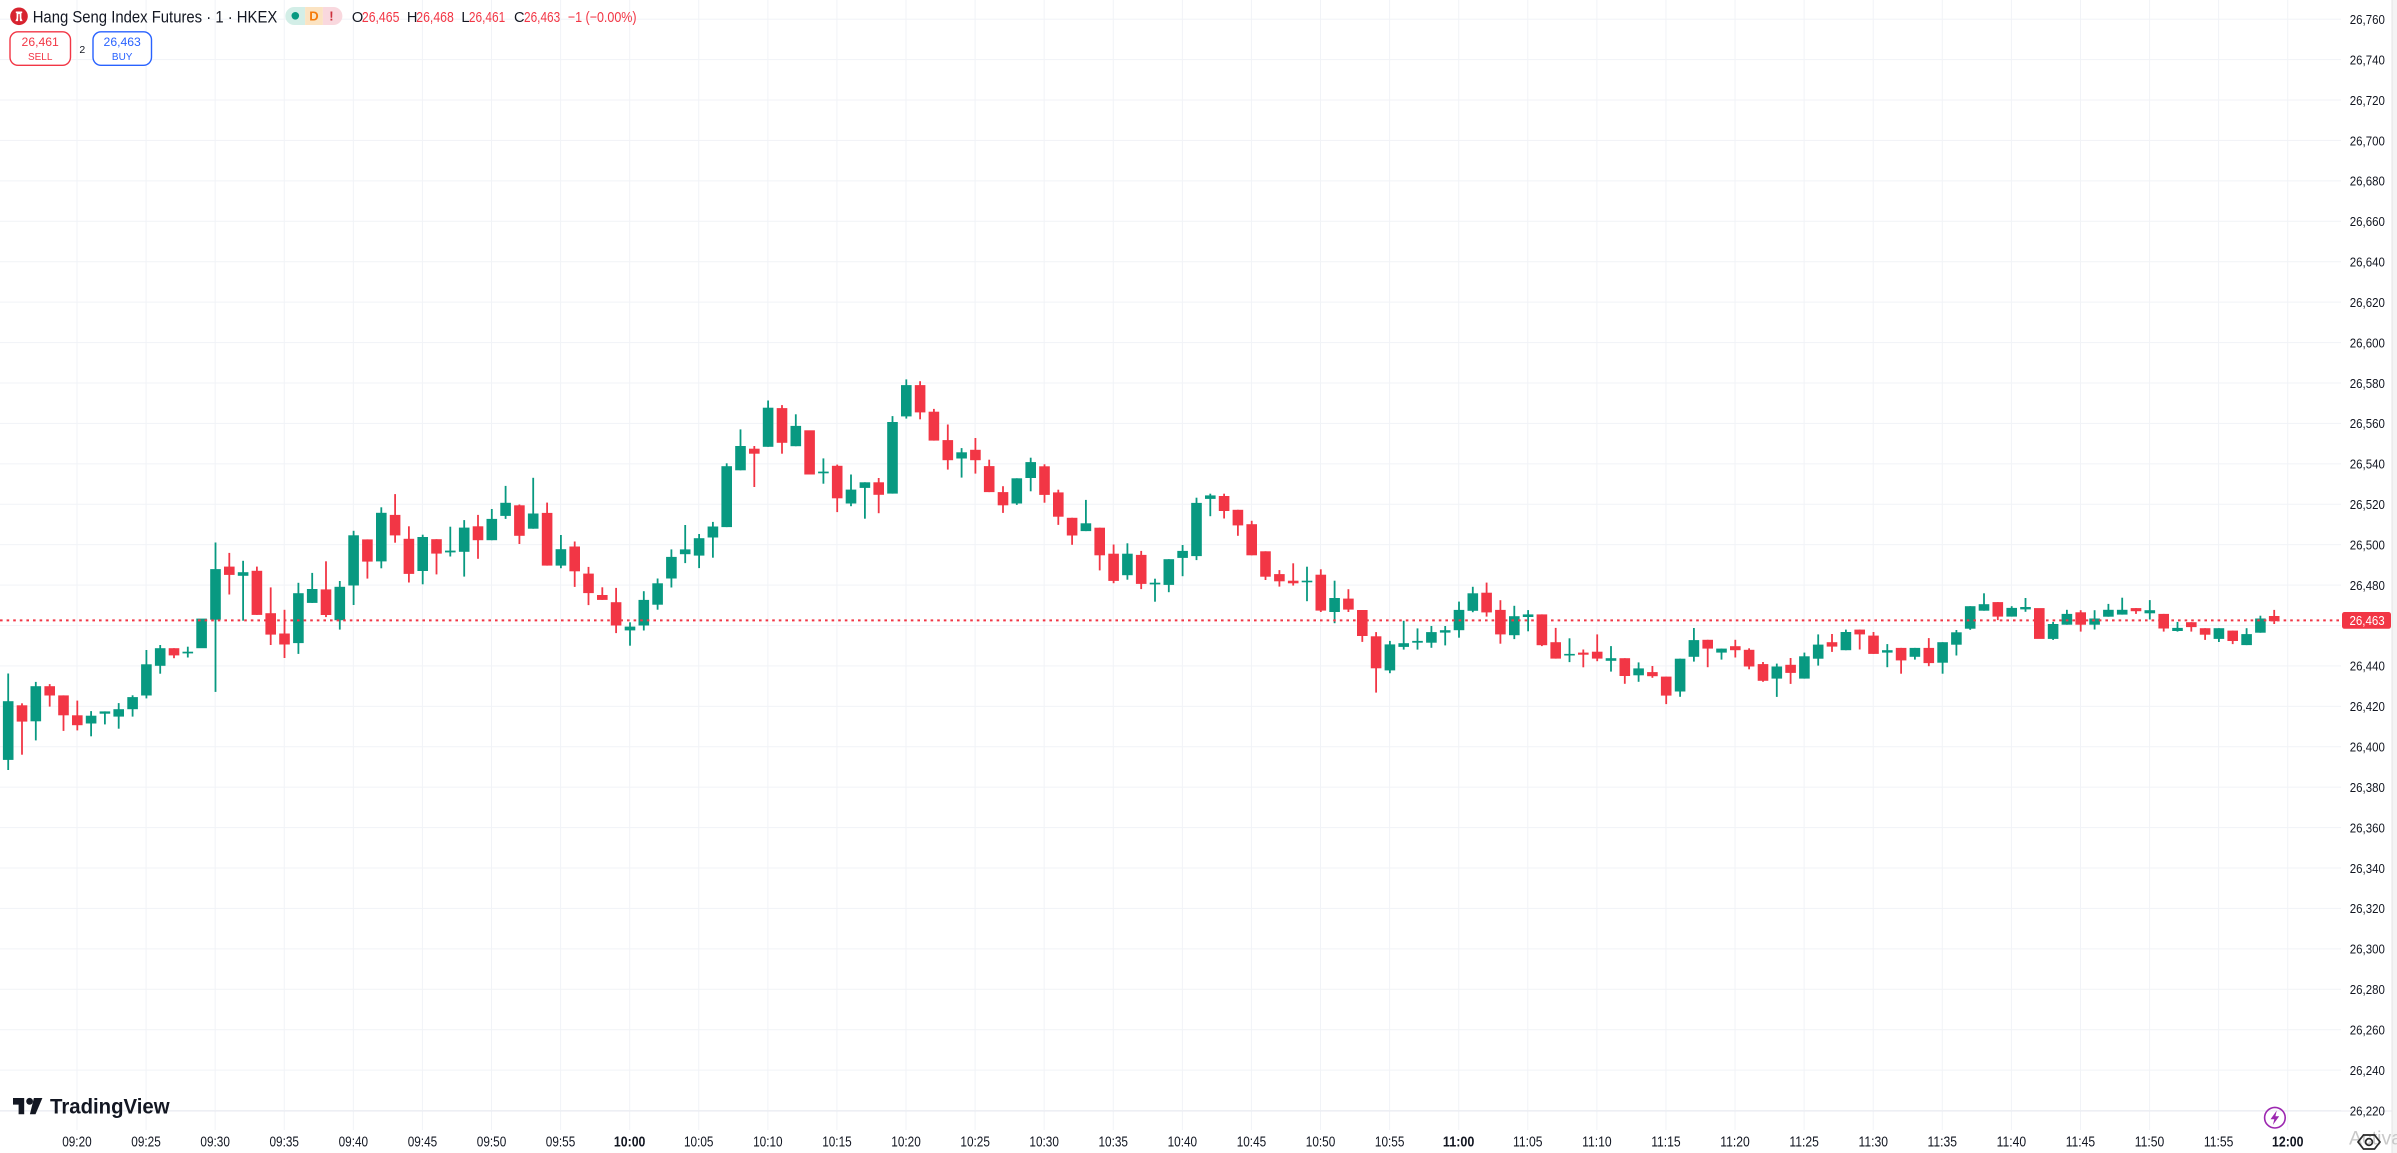 This screenshot has height=1153, width=2397. Describe the element at coordinates (2367, 989) in the screenshot. I see `svg-text: 26,280` at that location.